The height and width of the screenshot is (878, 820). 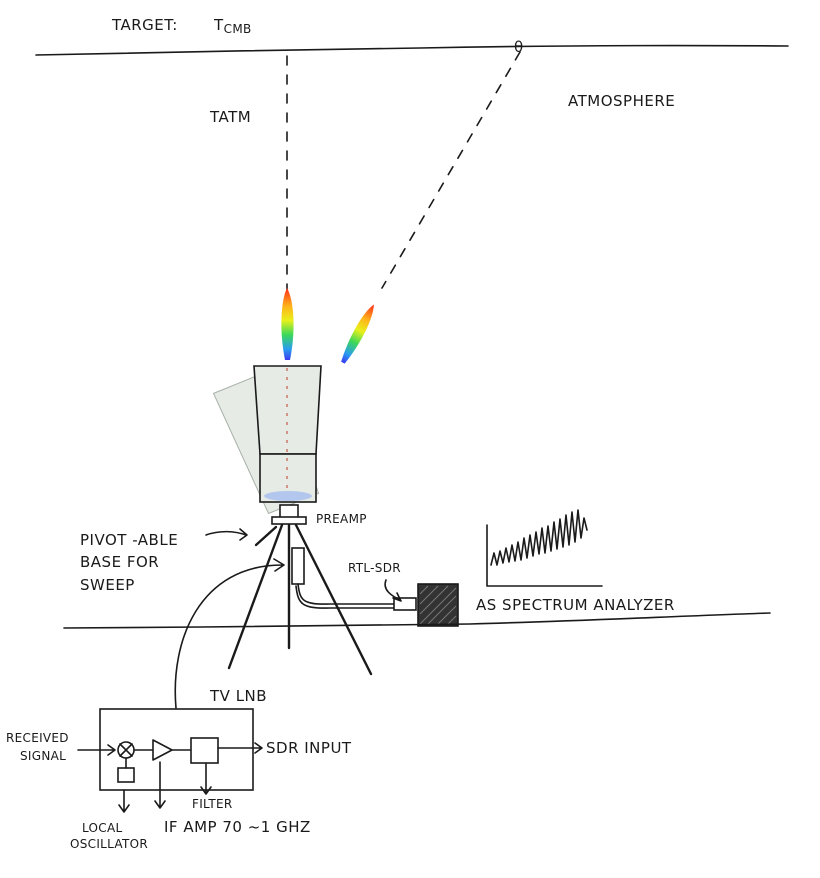 I want to click on filter-arrow, so click(x=206, y=779).